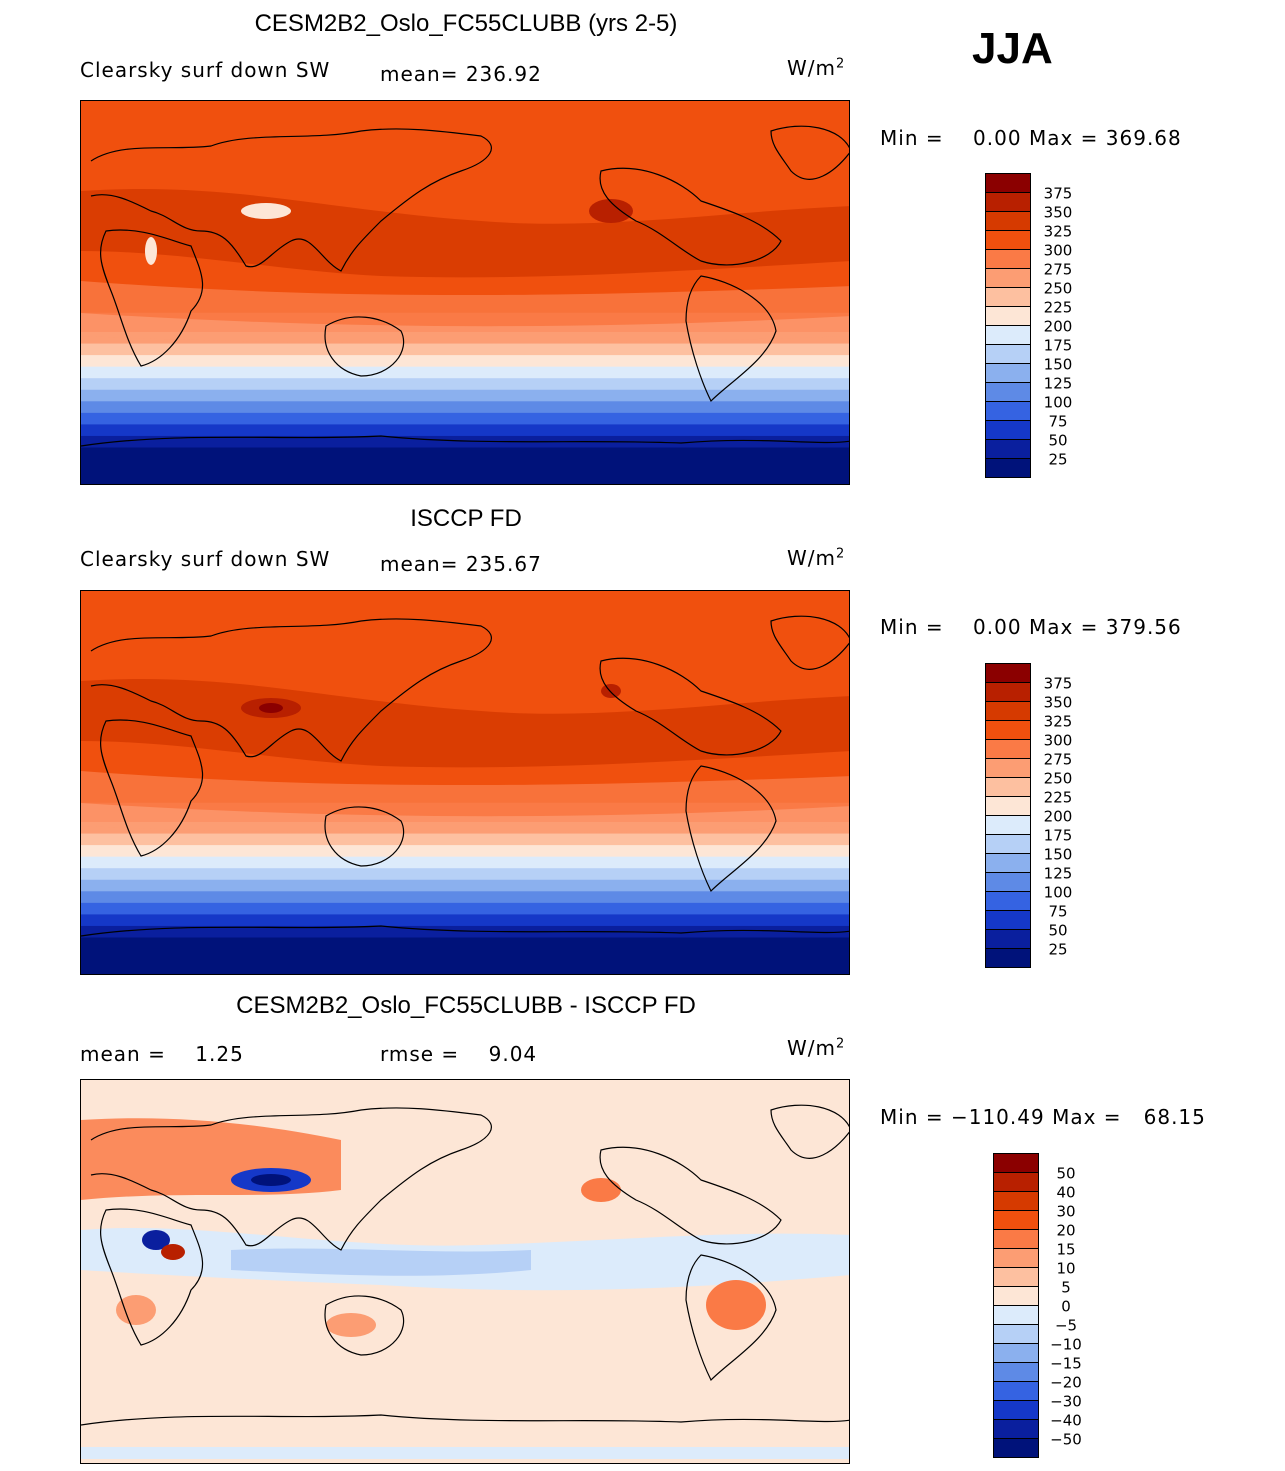 Image resolution: width=1285 pixels, height=1471 pixels. What do you see at coordinates (816, 1048) in the screenshot?
I see `panel-3-units: W/m2` at bounding box center [816, 1048].